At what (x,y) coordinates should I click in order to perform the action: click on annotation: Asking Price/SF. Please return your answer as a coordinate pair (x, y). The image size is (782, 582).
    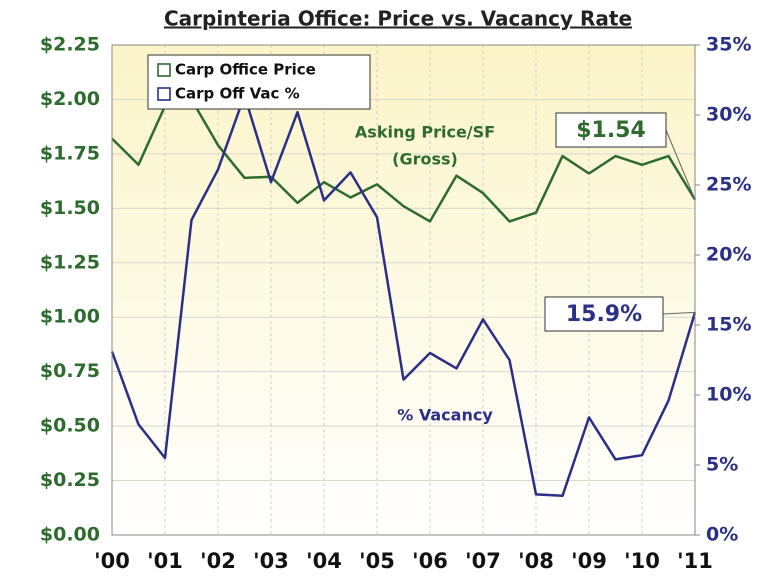
    Looking at the image, I should click on (425, 132).